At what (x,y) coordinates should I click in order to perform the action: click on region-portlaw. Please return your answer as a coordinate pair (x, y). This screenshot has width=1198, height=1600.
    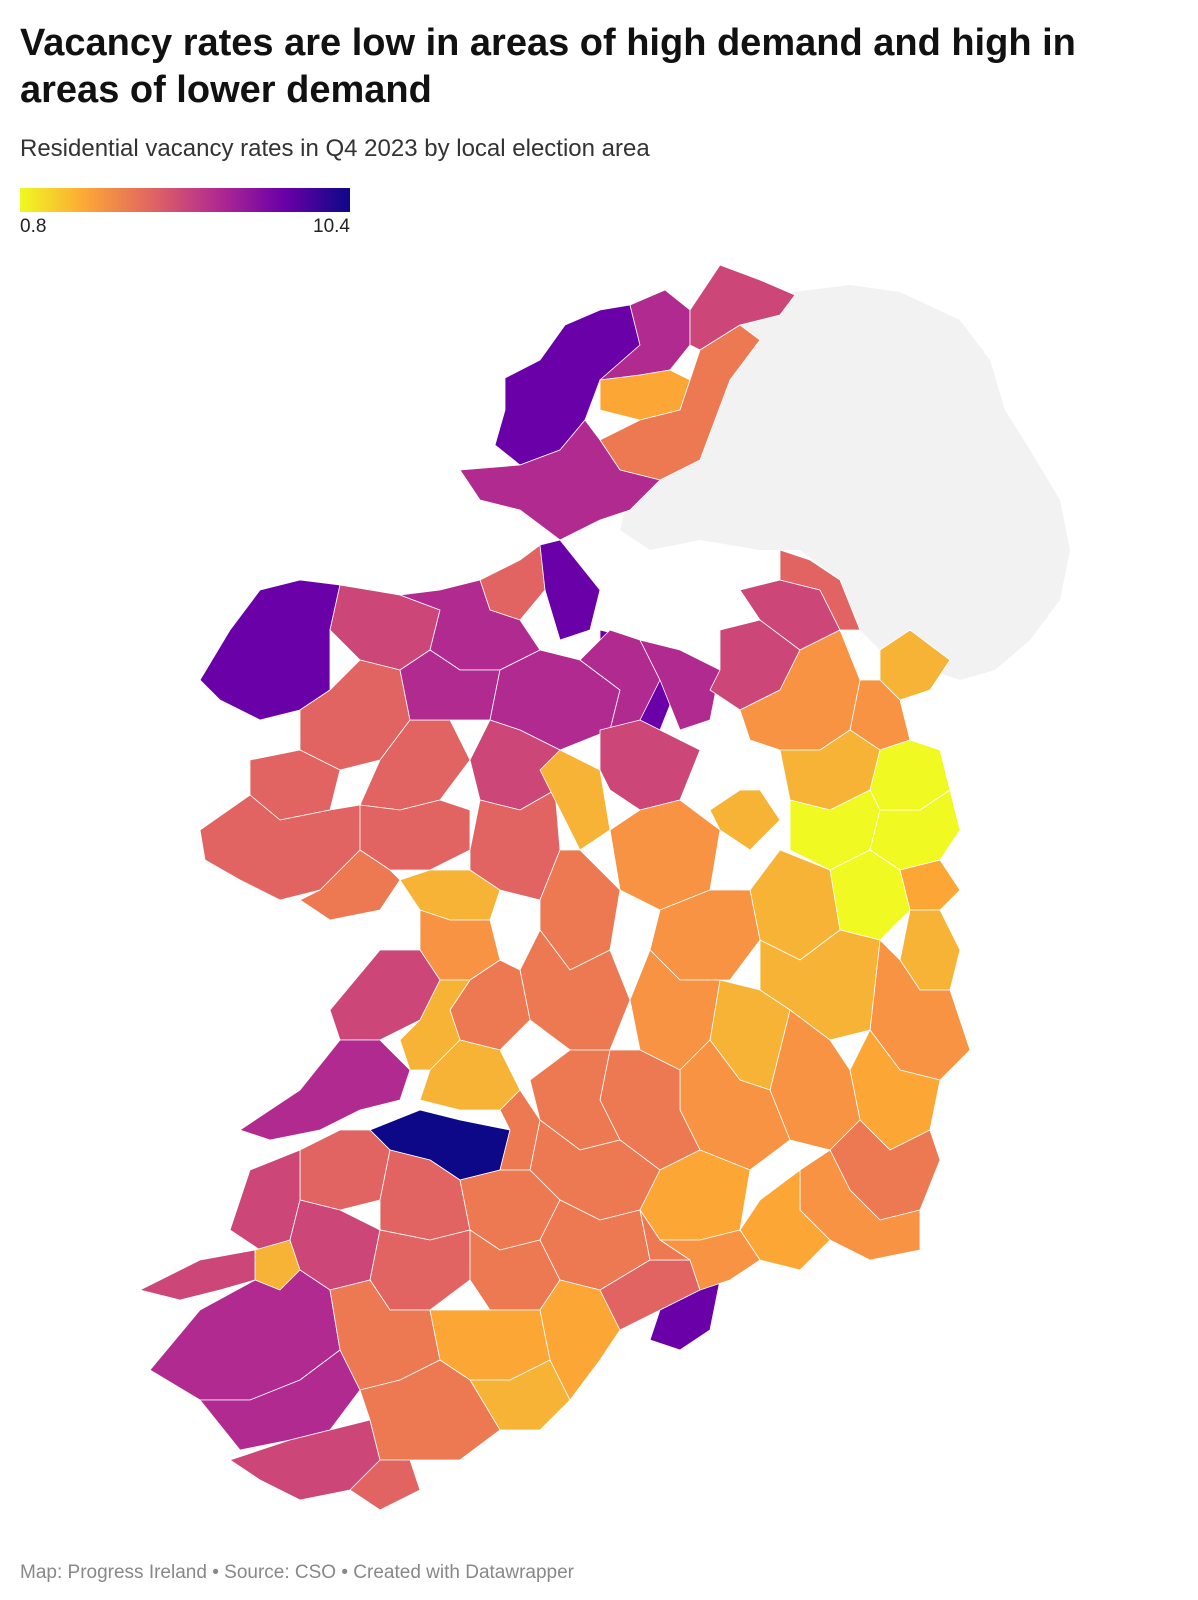
    Looking at the image, I should click on (665, 1235).